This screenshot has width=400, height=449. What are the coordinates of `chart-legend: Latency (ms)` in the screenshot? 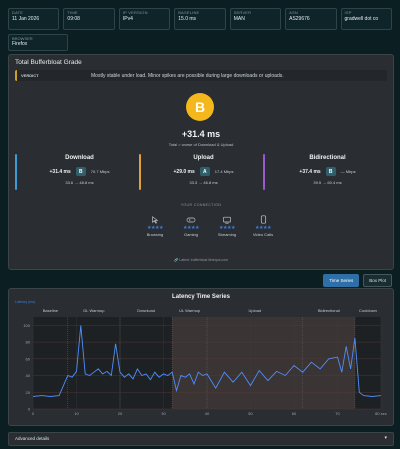 It's located at (25, 302).